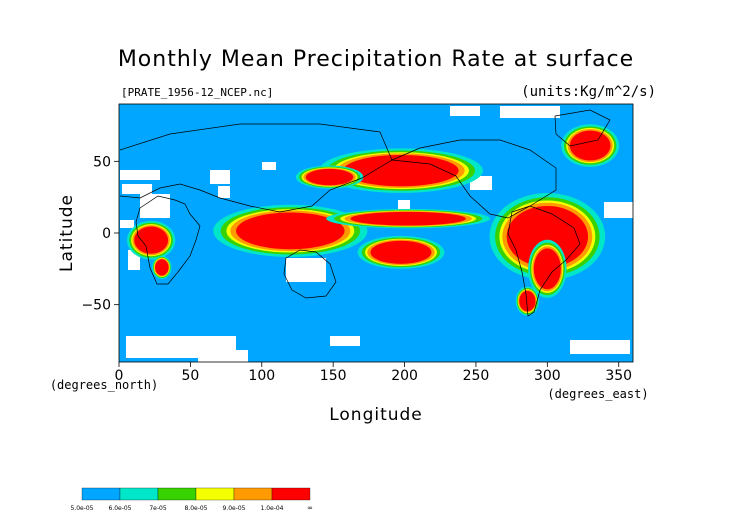 This screenshot has height=532, width=752. I want to click on y-axis-title: Latitude, so click(67, 233).